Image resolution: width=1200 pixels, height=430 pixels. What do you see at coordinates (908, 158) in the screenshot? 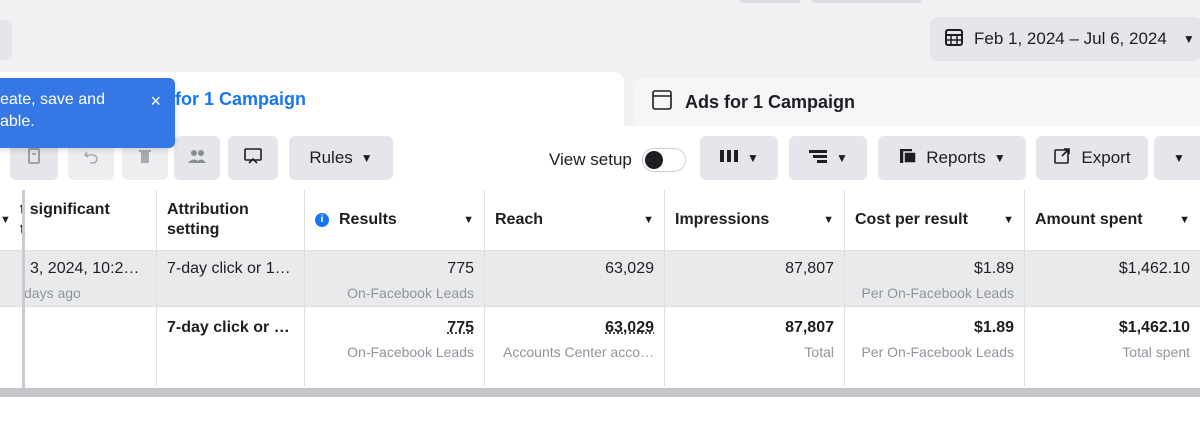
I see `reports-icon` at bounding box center [908, 158].